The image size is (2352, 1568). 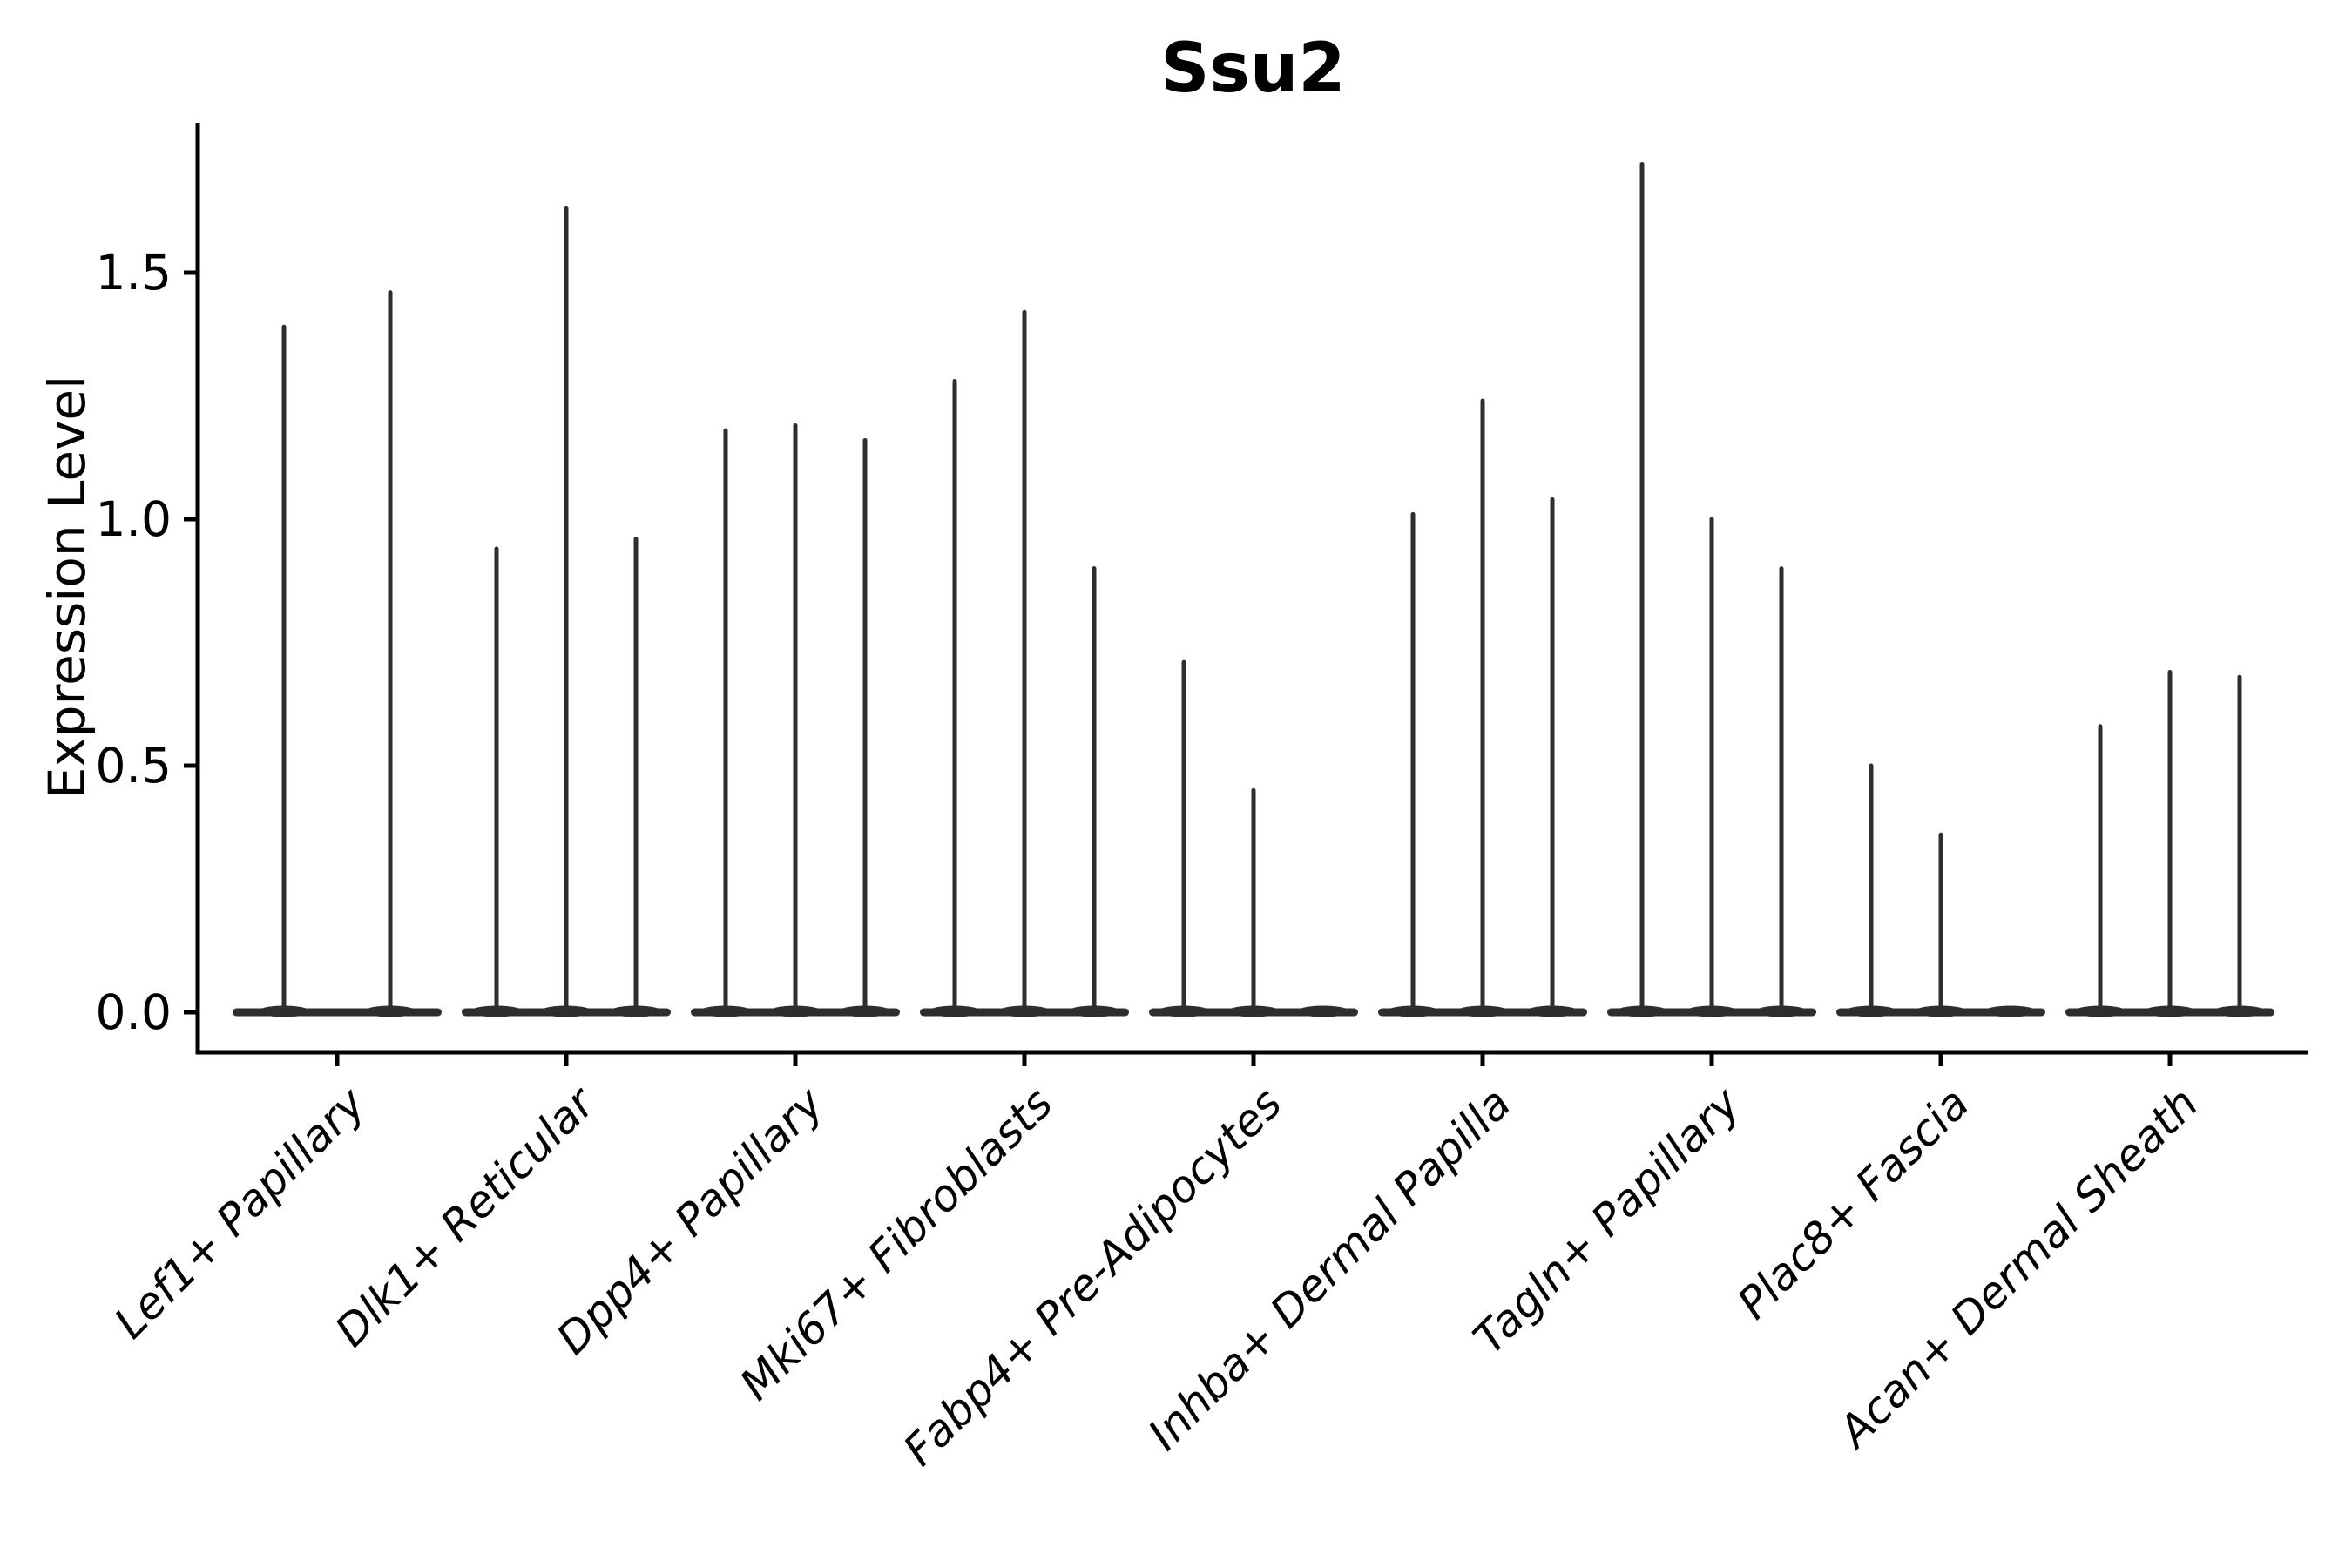 I want to click on chart-title: Ssu2, so click(x=1253, y=69).